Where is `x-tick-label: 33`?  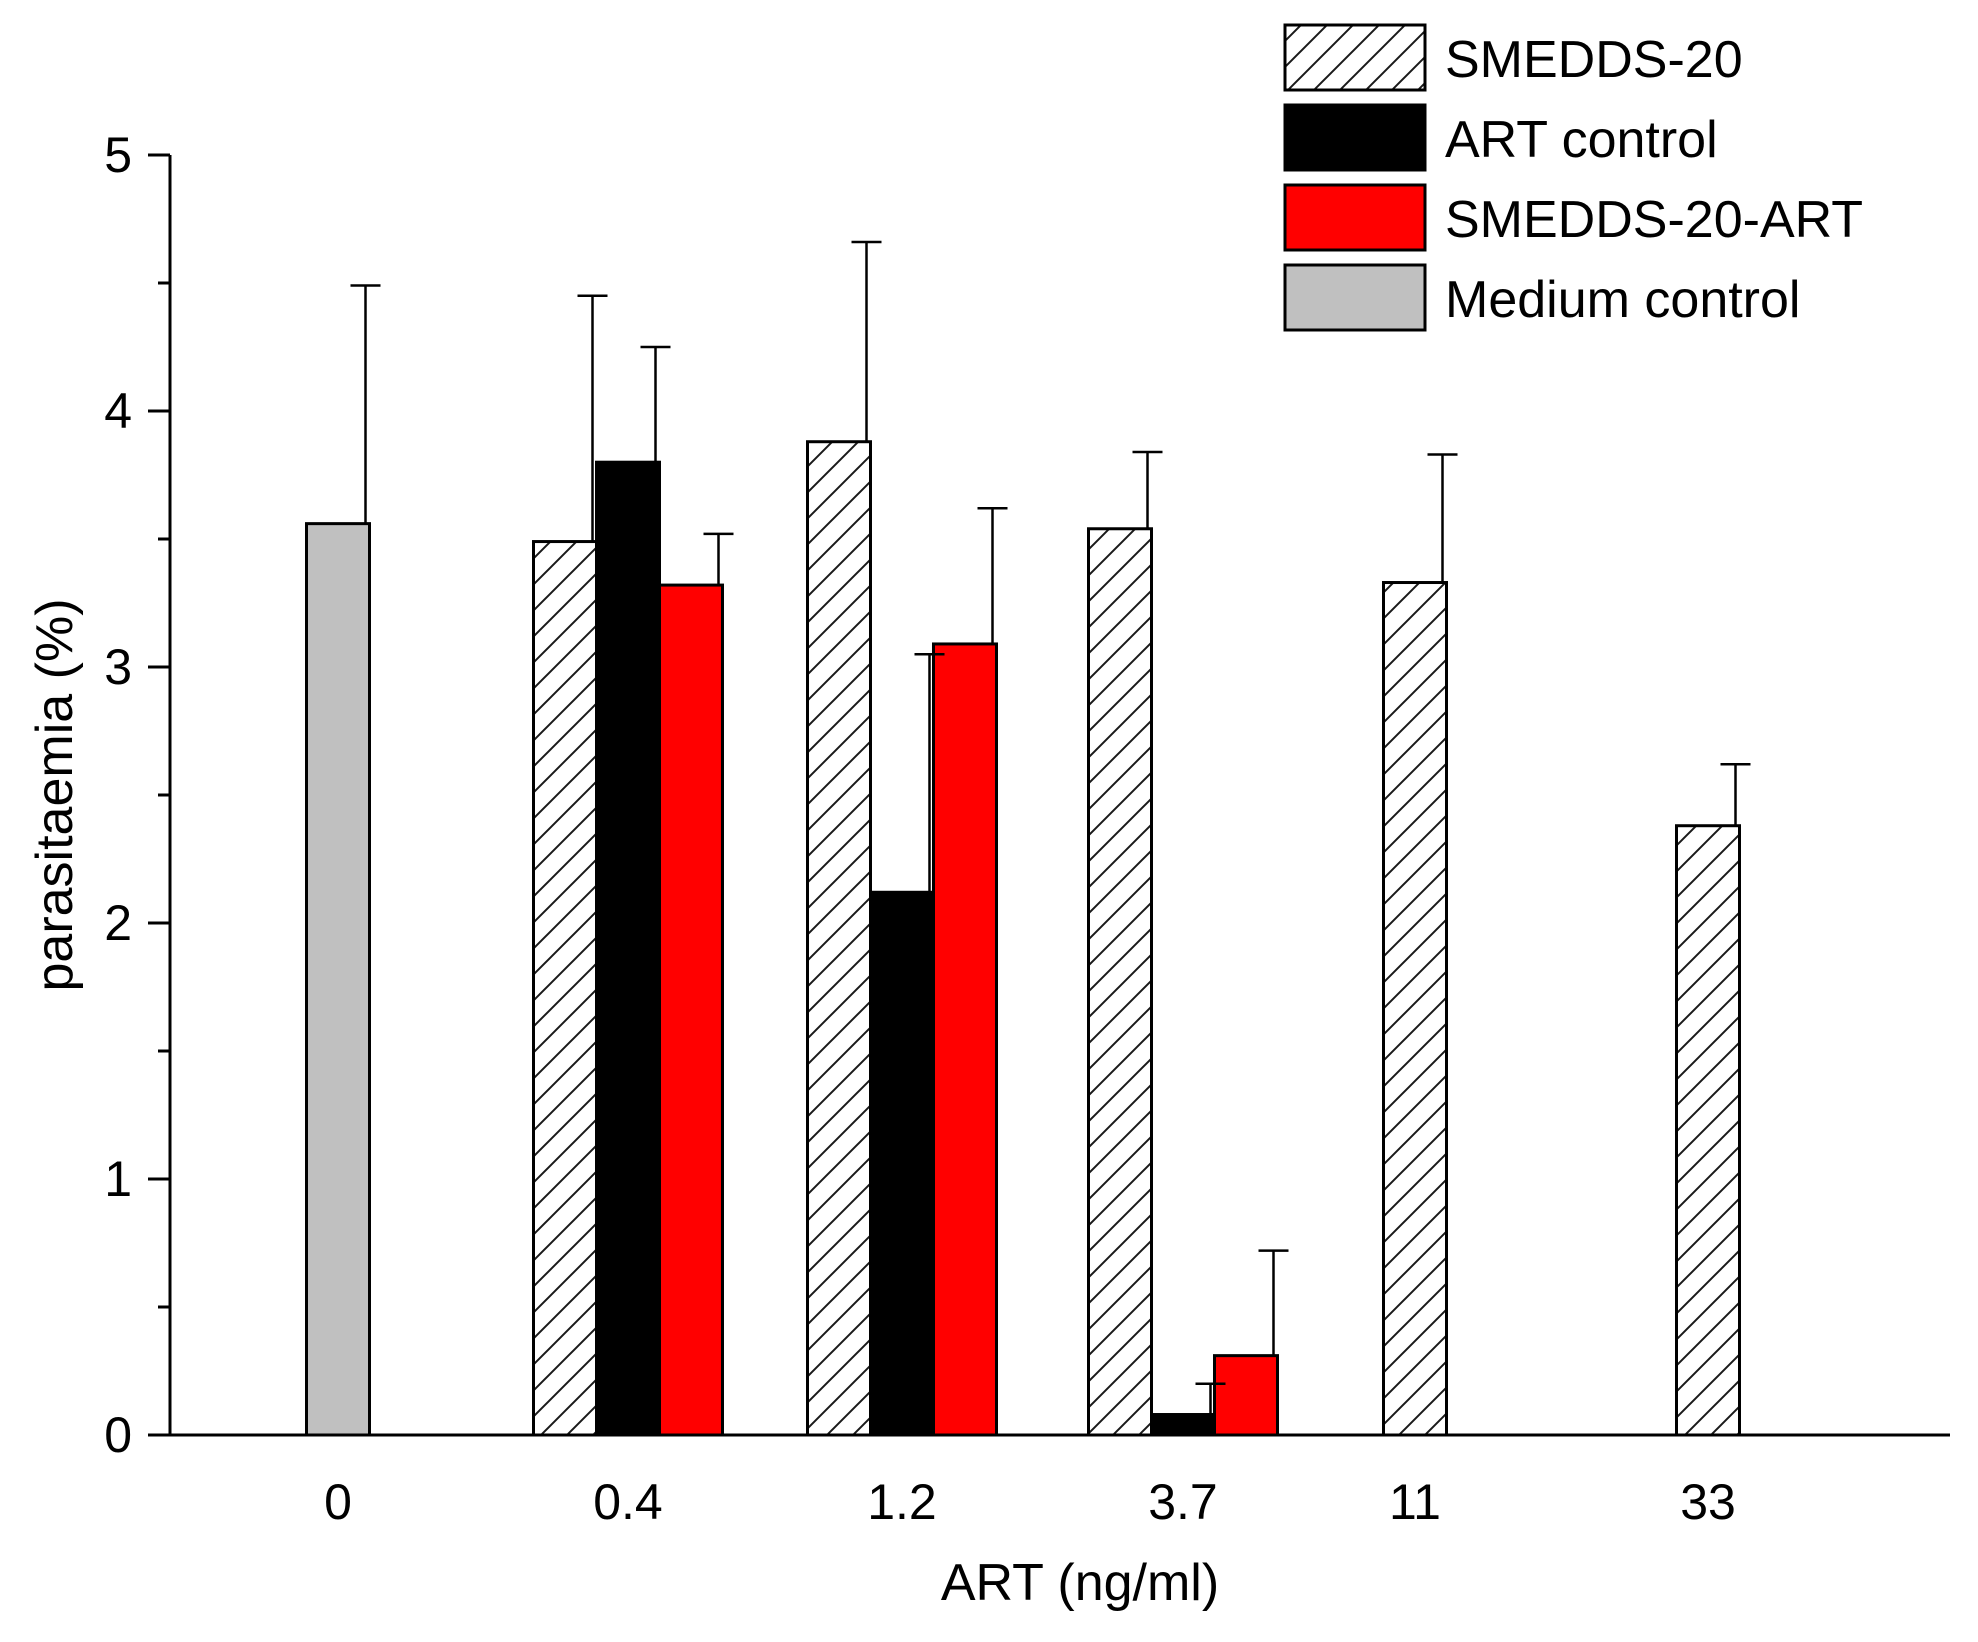 x-tick-label: 33 is located at coordinates (1708, 1502).